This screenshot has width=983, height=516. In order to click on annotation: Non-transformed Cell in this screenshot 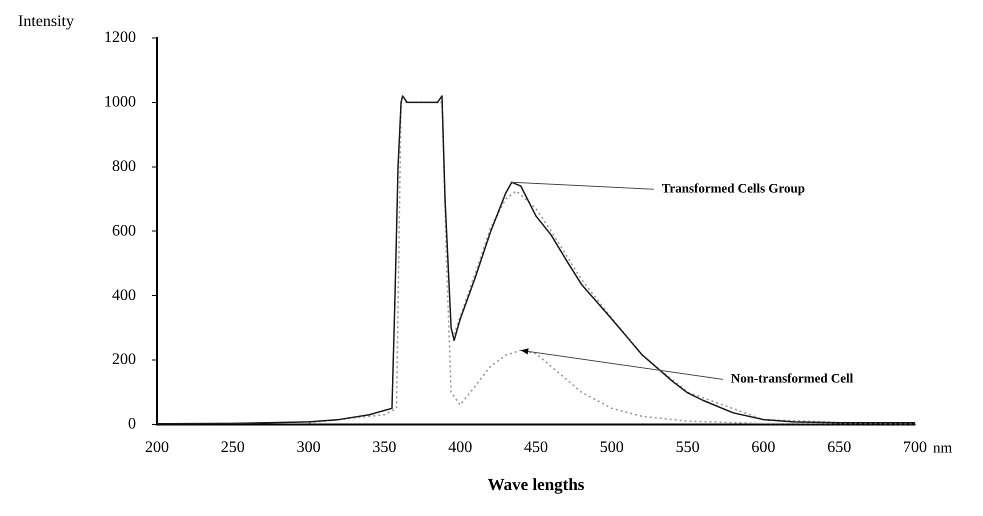, I will do `click(792, 378)`.